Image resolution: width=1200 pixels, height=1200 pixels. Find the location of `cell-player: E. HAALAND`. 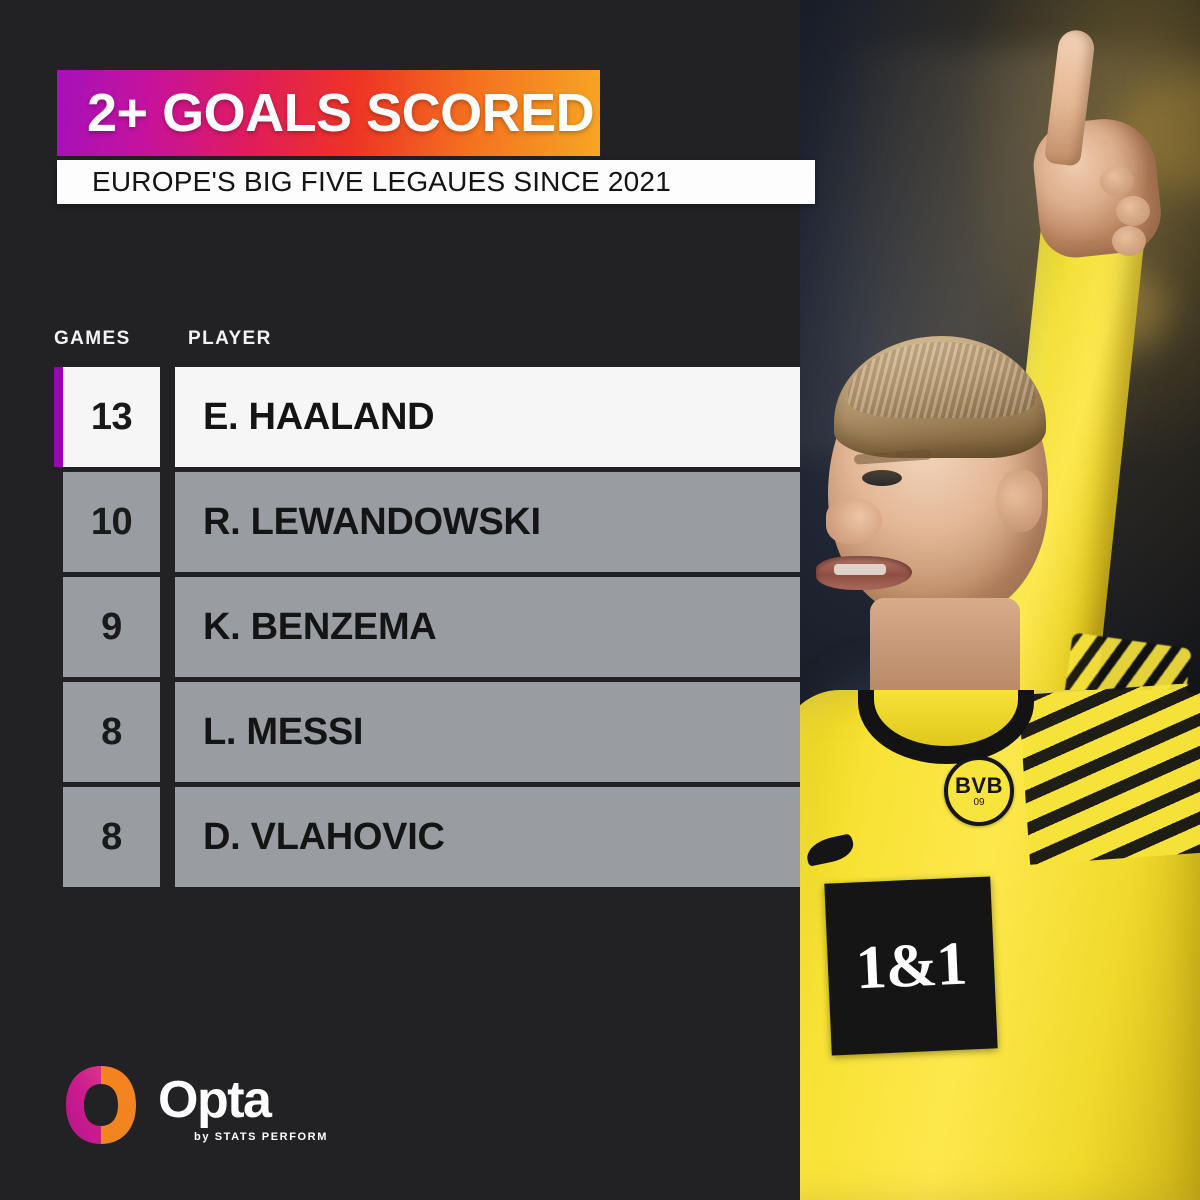

cell-player: E. HAALAND is located at coordinates (487, 417).